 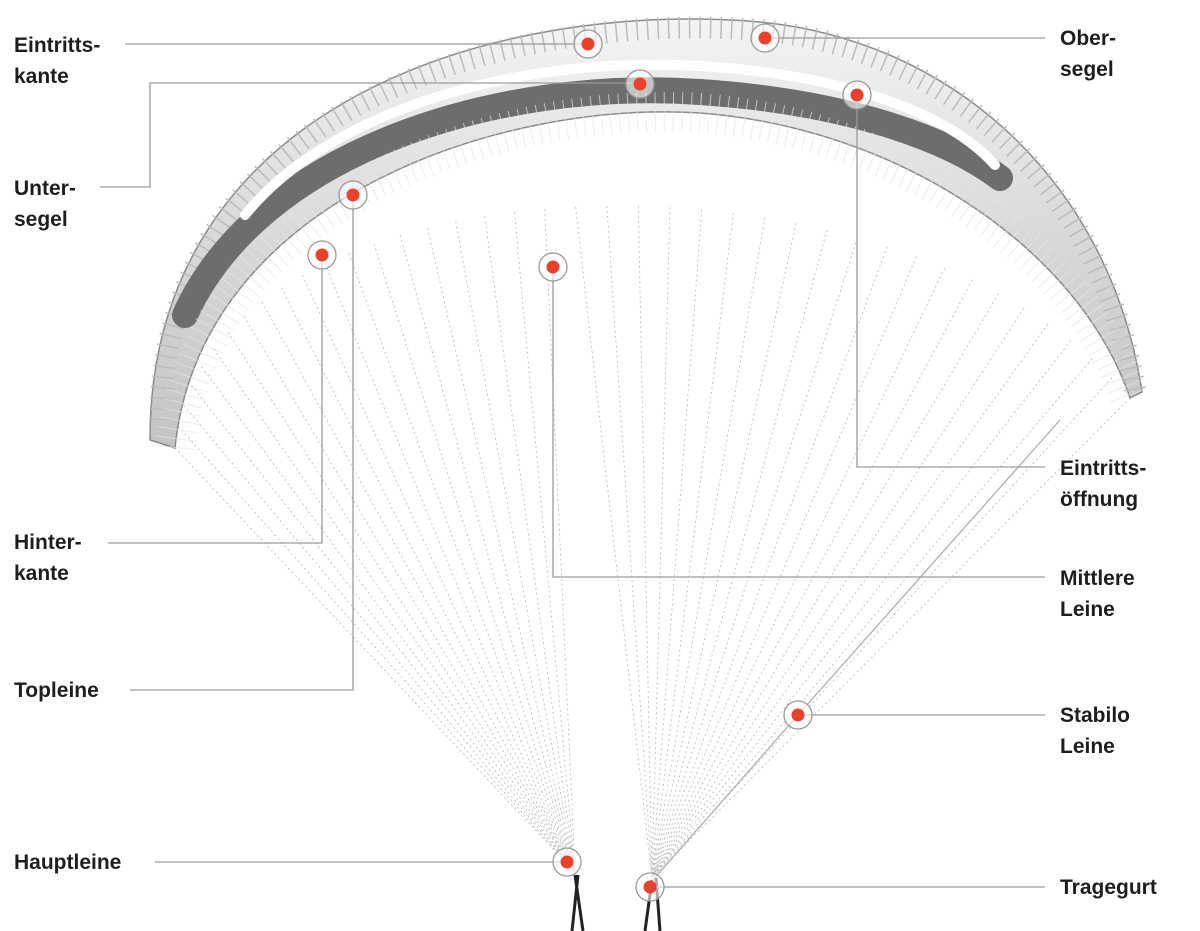 I want to click on label-text: öffnung, so click(x=1099, y=499).